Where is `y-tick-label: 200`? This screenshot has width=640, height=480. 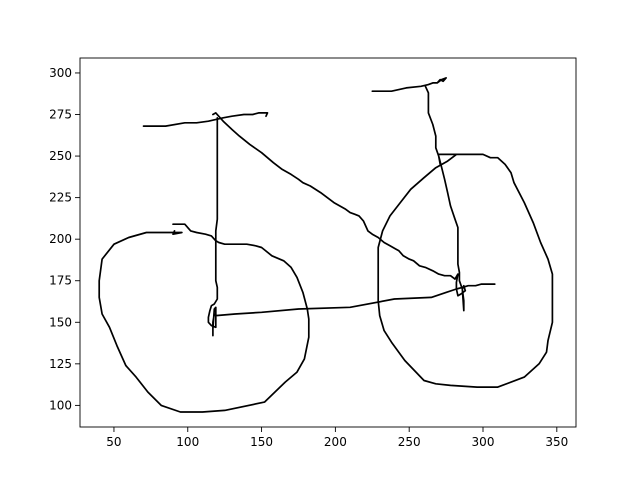
y-tick-label: 200 is located at coordinates (60, 239).